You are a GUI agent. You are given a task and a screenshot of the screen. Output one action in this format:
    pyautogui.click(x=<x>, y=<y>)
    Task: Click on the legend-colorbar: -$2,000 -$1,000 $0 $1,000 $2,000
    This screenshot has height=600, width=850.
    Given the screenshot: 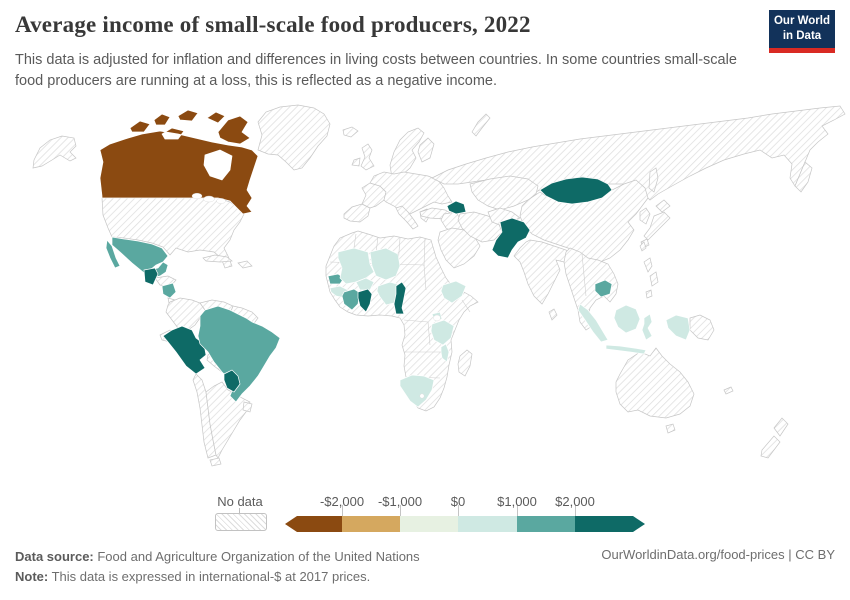 What is the action you would take?
    pyautogui.click(x=465, y=513)
    